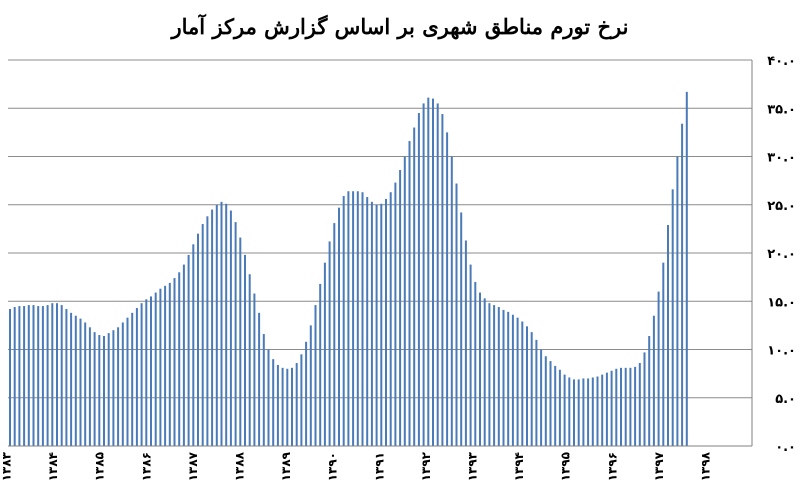 The image size is (800, 487). I want to click on x-tick-label: ۱۳۹۱, so click(379, 466).